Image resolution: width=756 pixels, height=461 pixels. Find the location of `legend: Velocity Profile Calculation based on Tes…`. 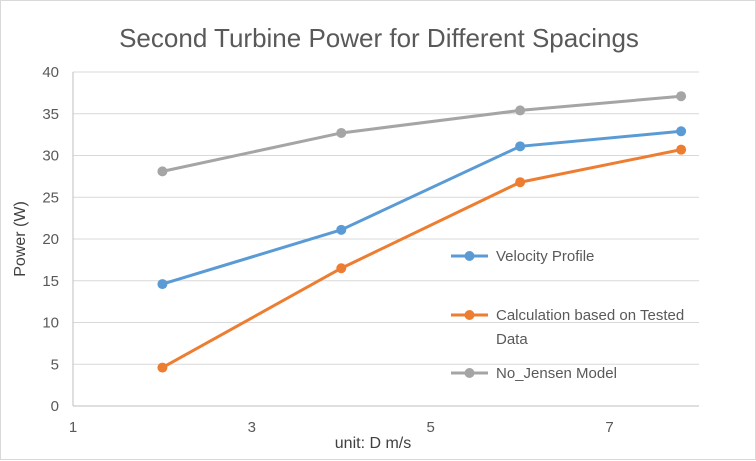

legend: Velocity Profile Calculation based on Tes… is located at coordinates (567, 315).